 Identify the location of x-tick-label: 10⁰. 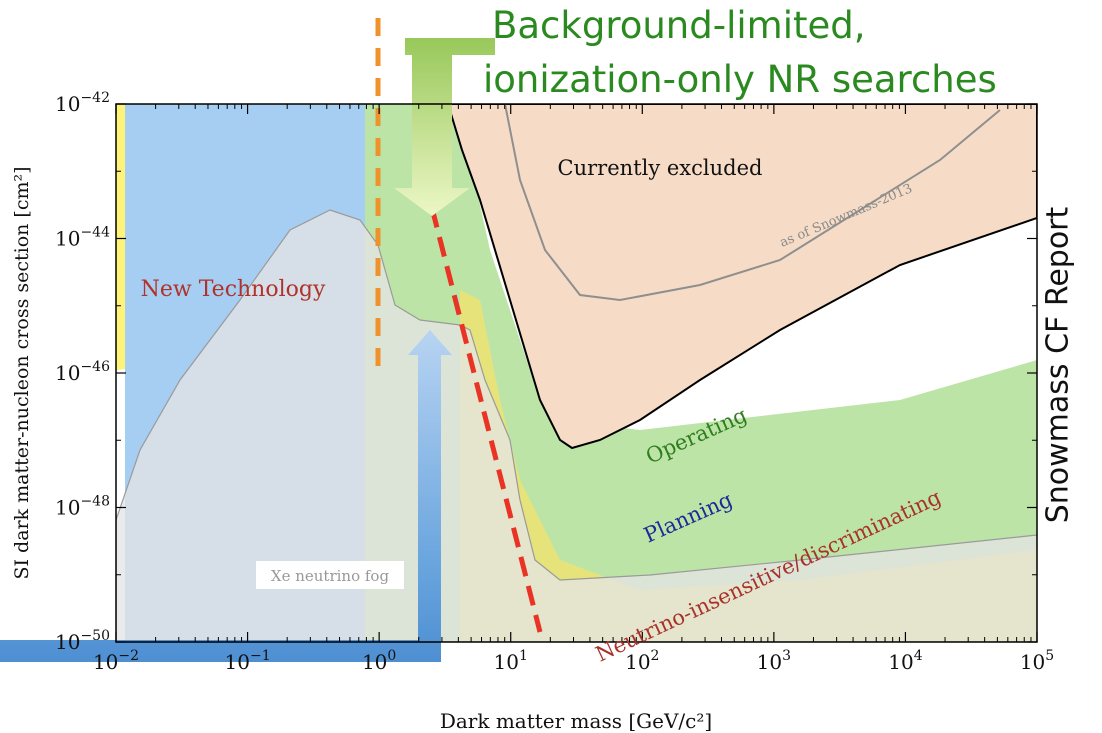
(379, 661).